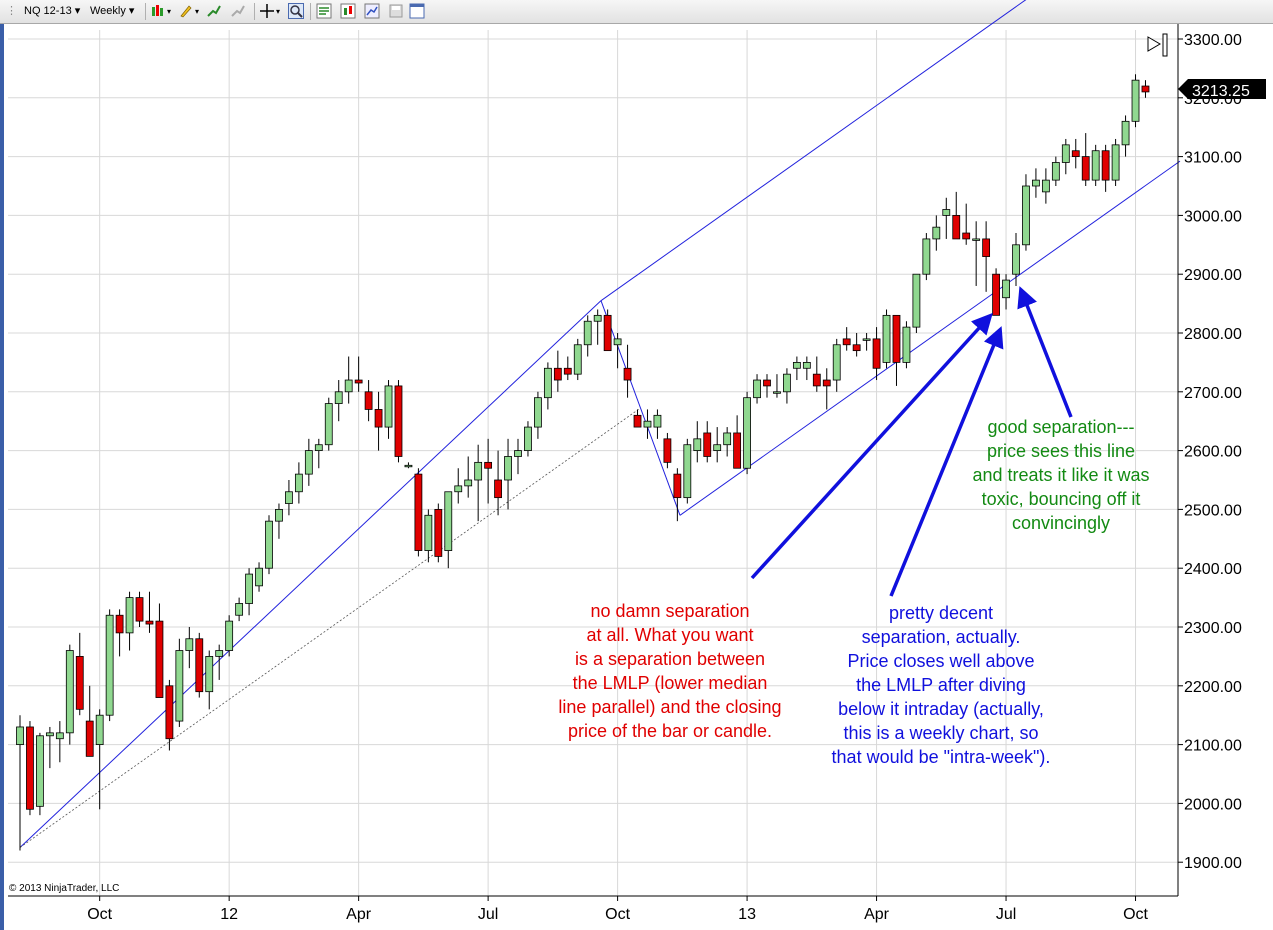 This screenshot has height=930, width=1273. What do you see at coordinates (108, 11) in the screenshot?
I see `period-label: Weekly` at bounding box center [108, 11].